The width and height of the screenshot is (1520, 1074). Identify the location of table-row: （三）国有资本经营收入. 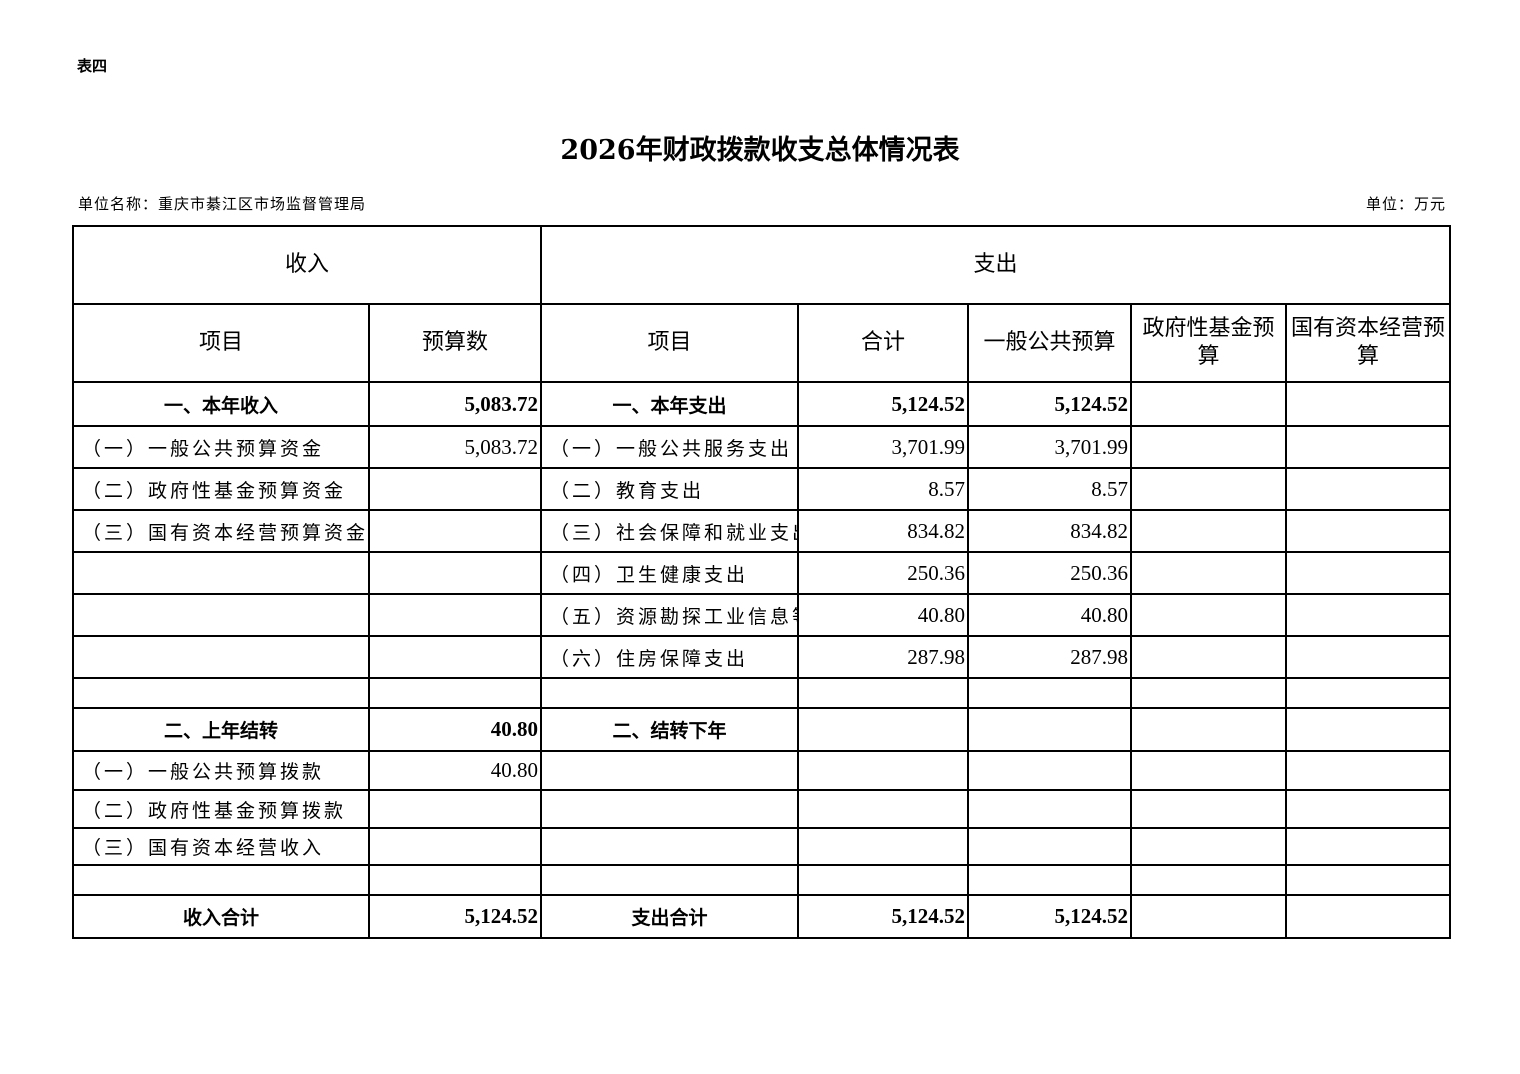
(762, 846).